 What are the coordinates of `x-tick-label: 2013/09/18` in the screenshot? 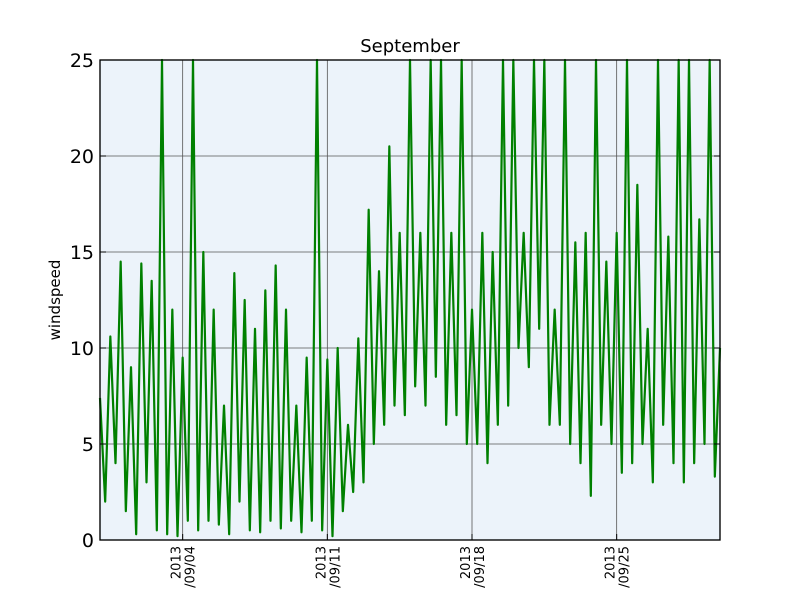 It's located at (473, 567).